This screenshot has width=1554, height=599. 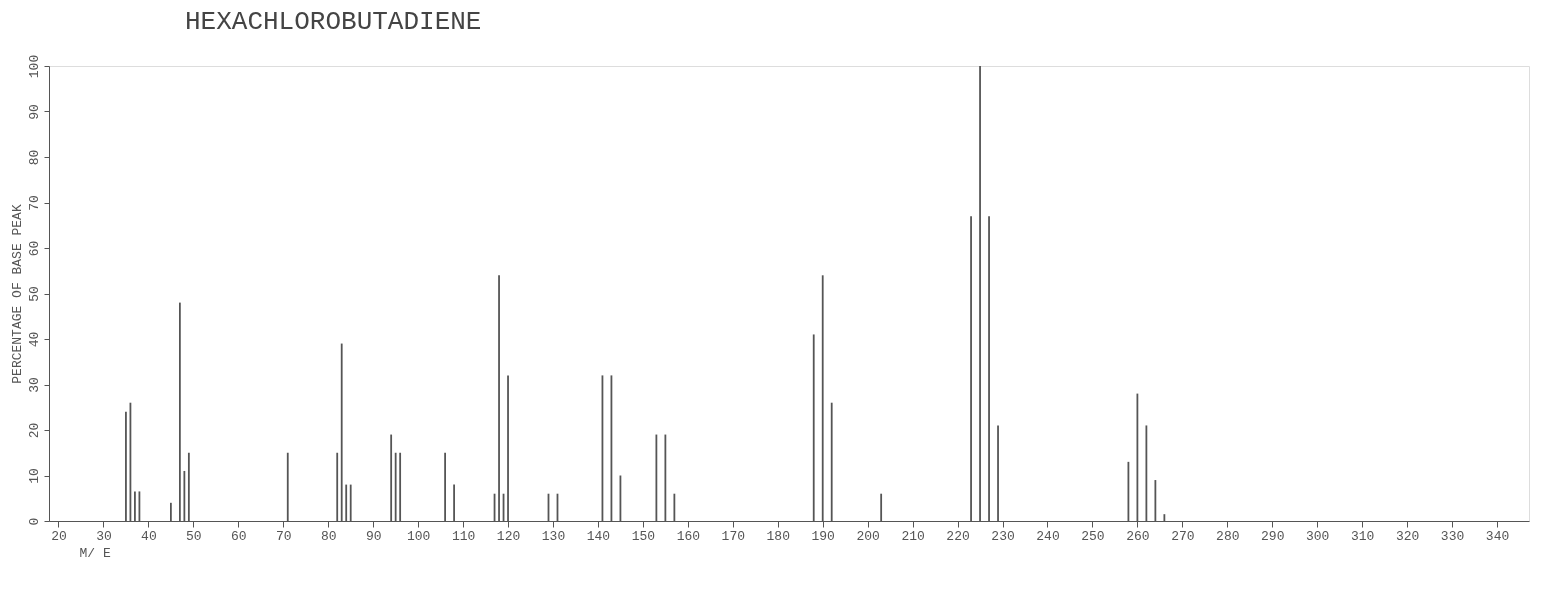 I want to click on x-tick-label: 90, so click(x=373, y=536).